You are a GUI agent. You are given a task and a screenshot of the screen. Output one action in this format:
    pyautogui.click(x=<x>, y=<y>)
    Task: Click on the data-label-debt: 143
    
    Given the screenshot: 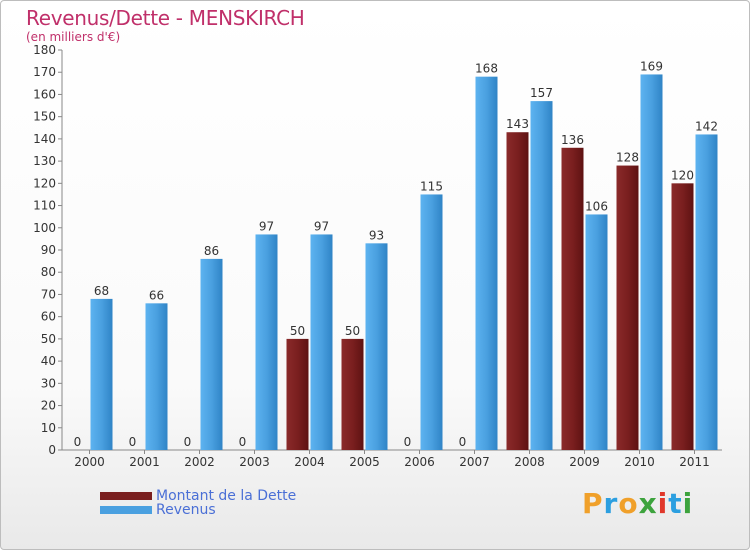 What is the action you would take?
    pyautogui.click(x=517, y=124)
    